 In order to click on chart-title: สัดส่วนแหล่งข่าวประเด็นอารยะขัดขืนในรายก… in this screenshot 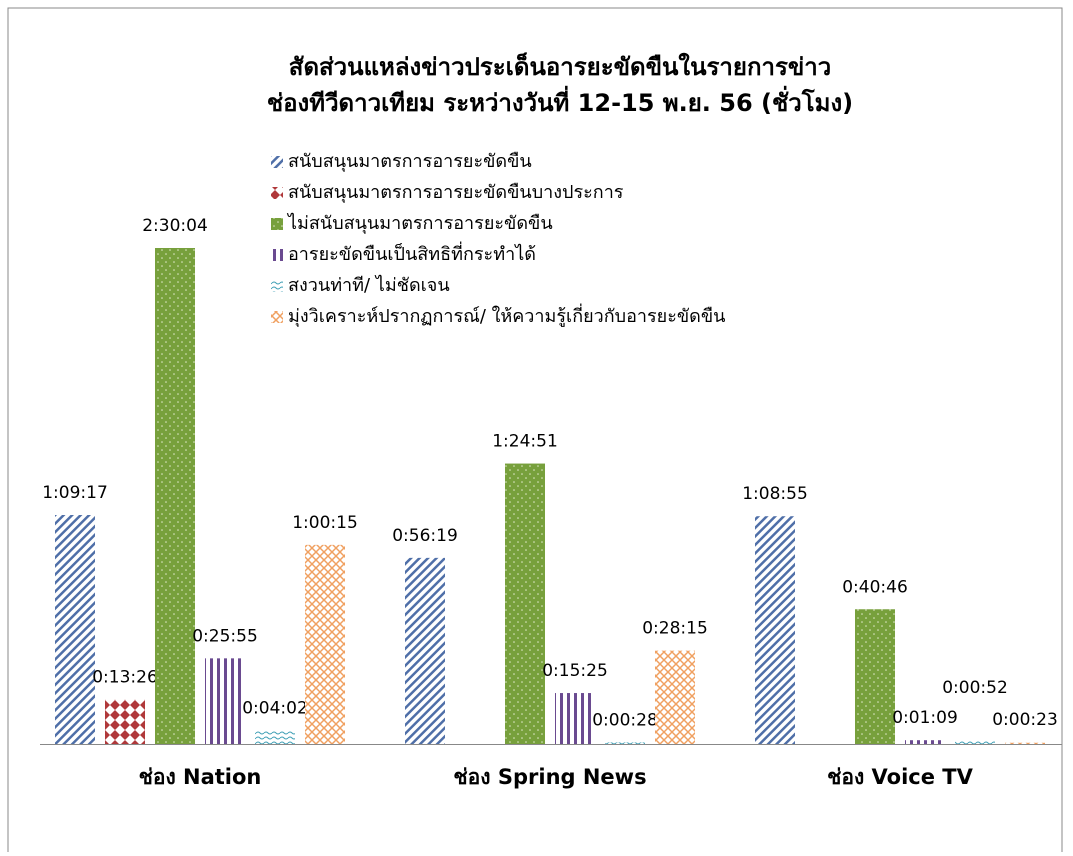, I will do `click(560, 66)`.